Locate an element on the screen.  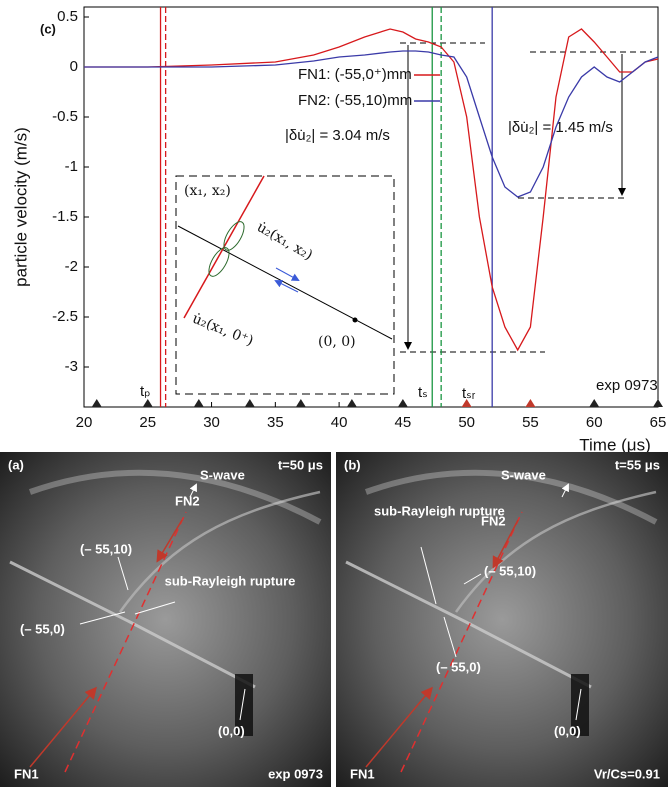
x-tick-label: 20 is located at coordinates (84, 422).